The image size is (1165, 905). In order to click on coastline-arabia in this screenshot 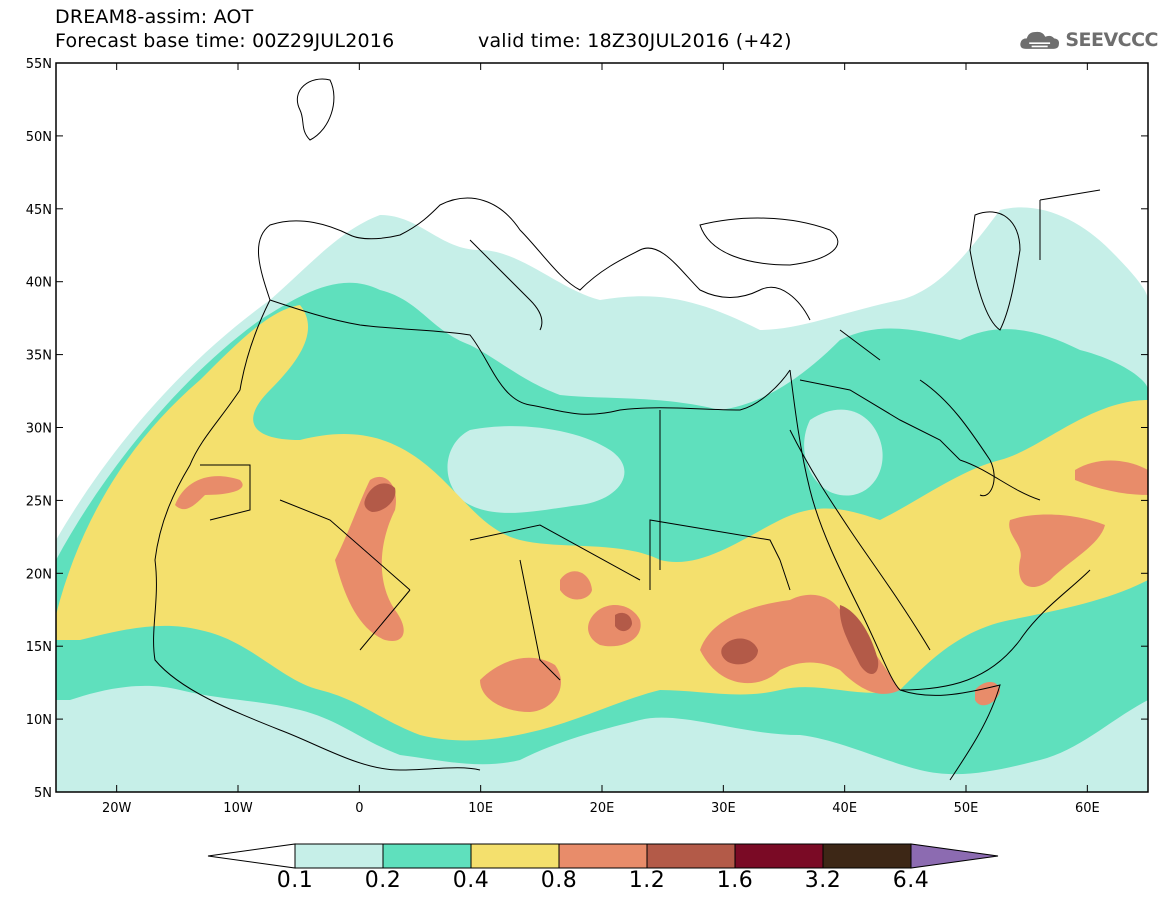, I will do `click(995, 575)`.